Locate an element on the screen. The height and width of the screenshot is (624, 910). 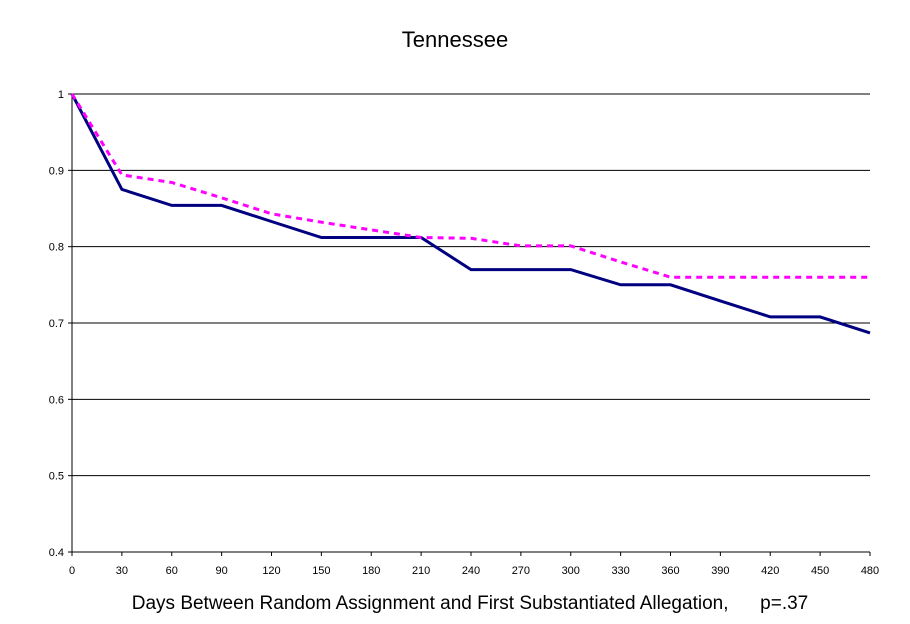
y-tick-labels: 0.4 0.5 0.6 0.7 0.8 0.9 1 is located at coordinates (56, 324).